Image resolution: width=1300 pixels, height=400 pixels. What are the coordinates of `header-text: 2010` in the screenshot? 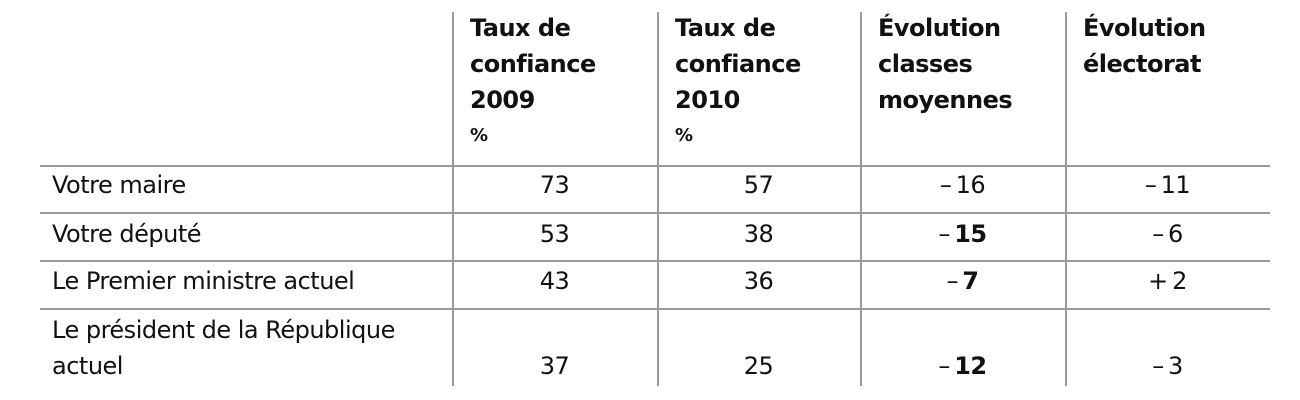 It's located at (707, 100).